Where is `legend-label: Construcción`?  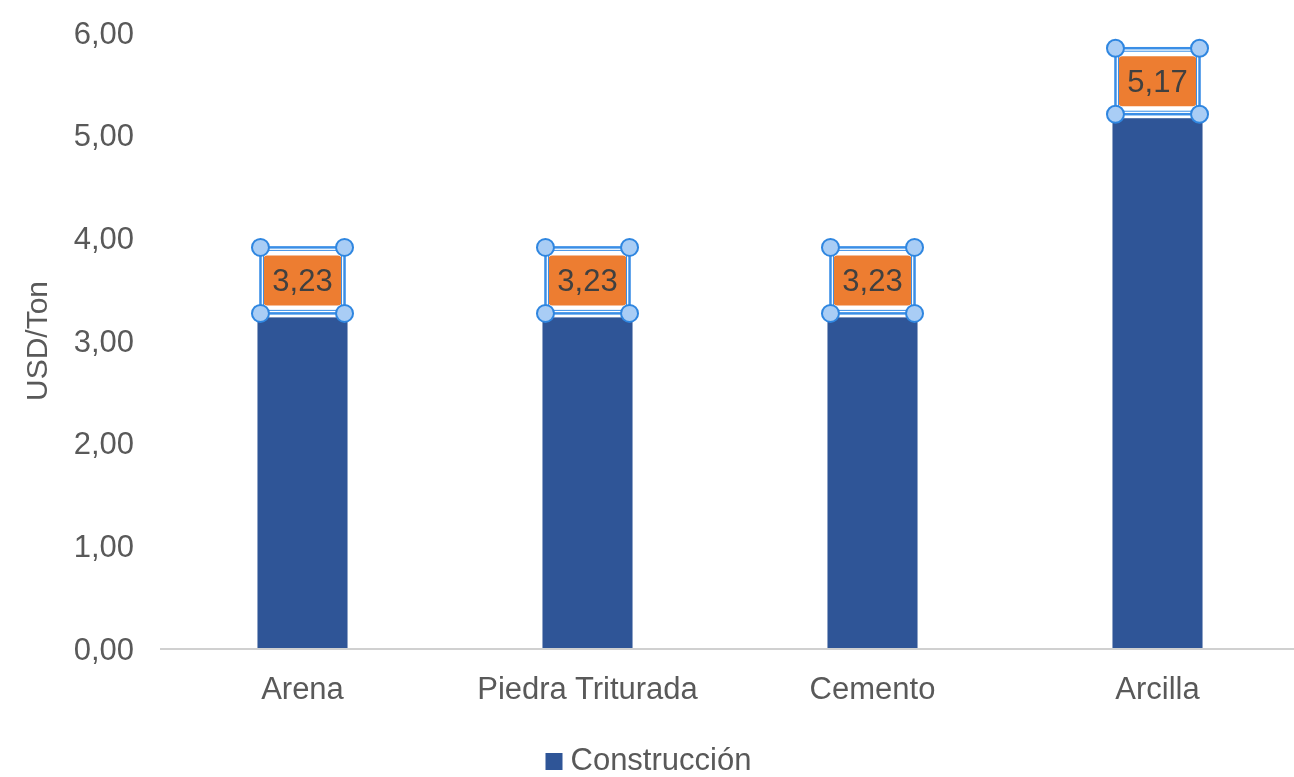 legend-label: Construcción is located at coordinates (661, 759).